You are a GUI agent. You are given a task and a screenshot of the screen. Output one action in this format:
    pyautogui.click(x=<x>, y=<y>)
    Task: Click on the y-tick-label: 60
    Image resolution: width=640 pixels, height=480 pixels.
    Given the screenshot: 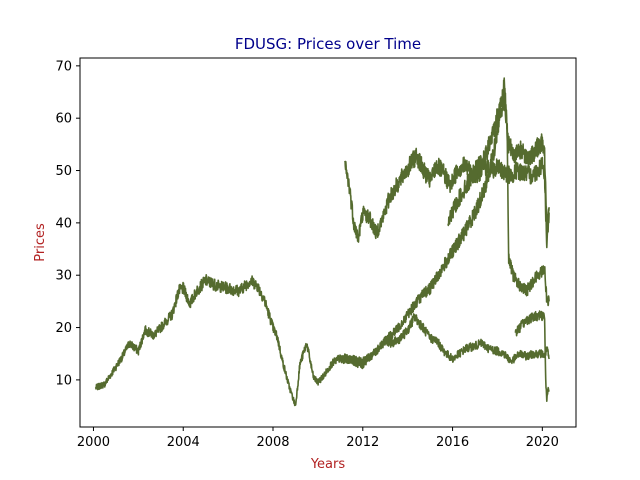 What is the action you would take?
    pyautogui.click(x=63, y=119)
    